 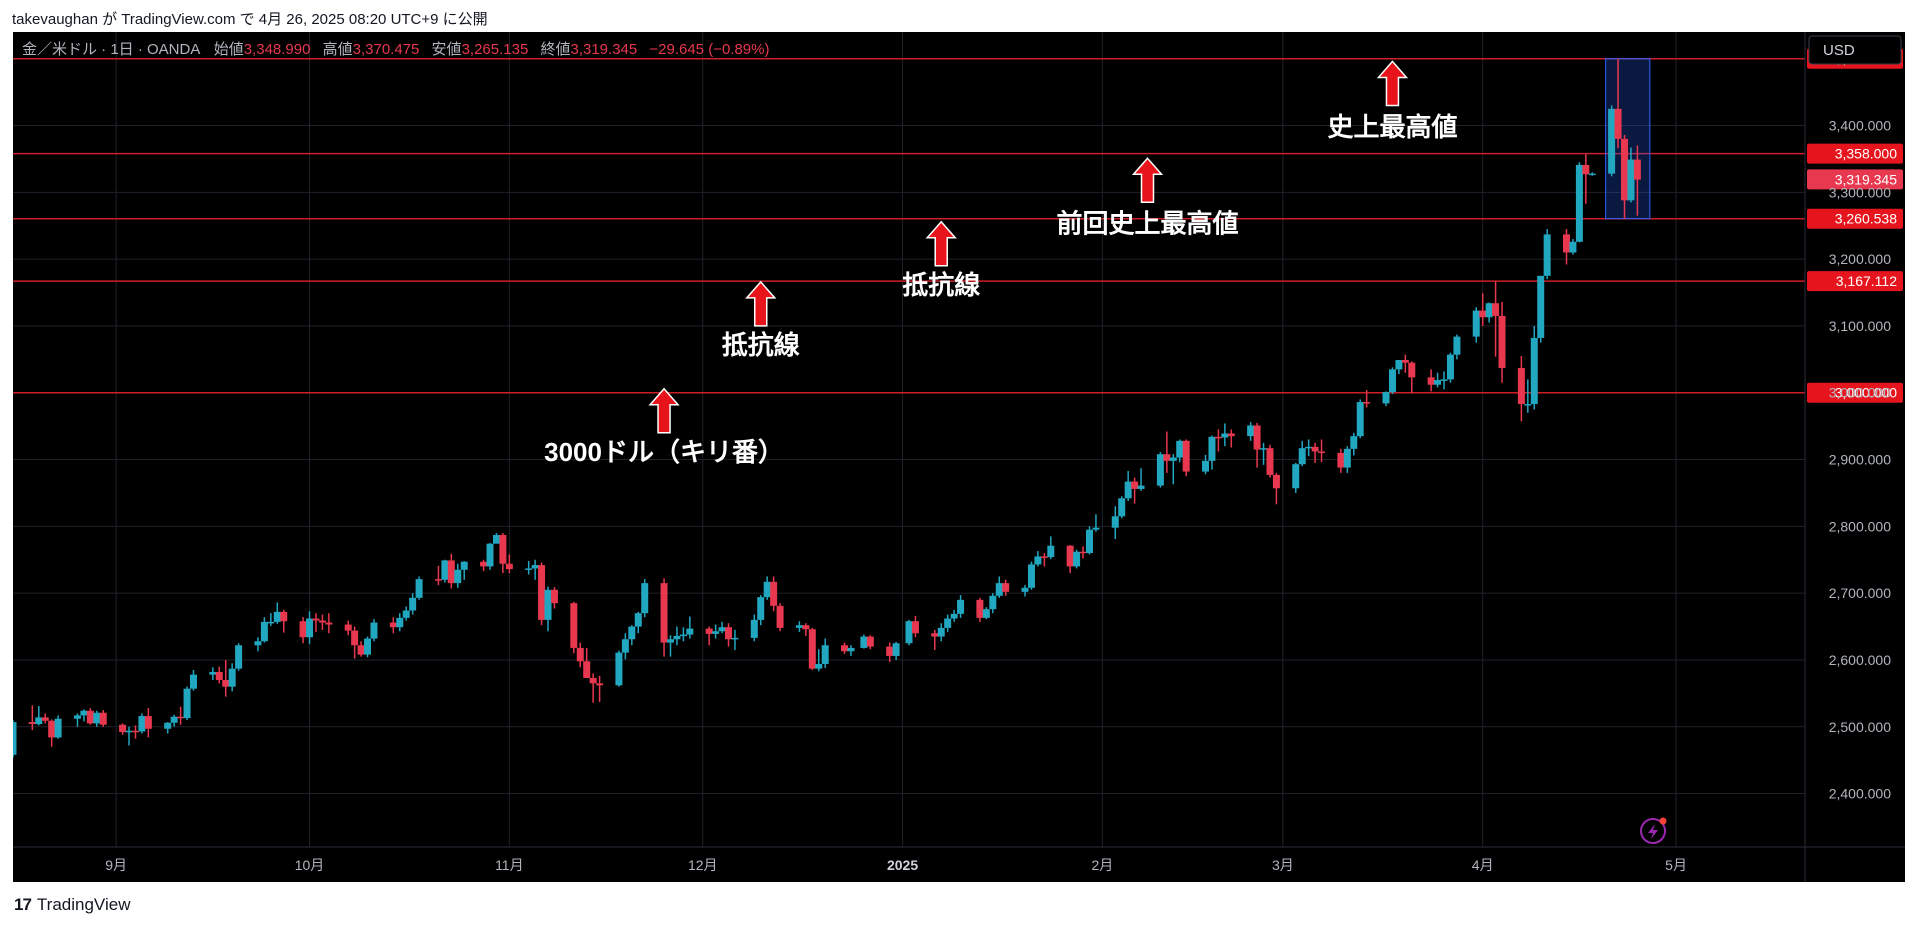 I want to click on legend-high: 3,370.475, so click(x=386, y=49).